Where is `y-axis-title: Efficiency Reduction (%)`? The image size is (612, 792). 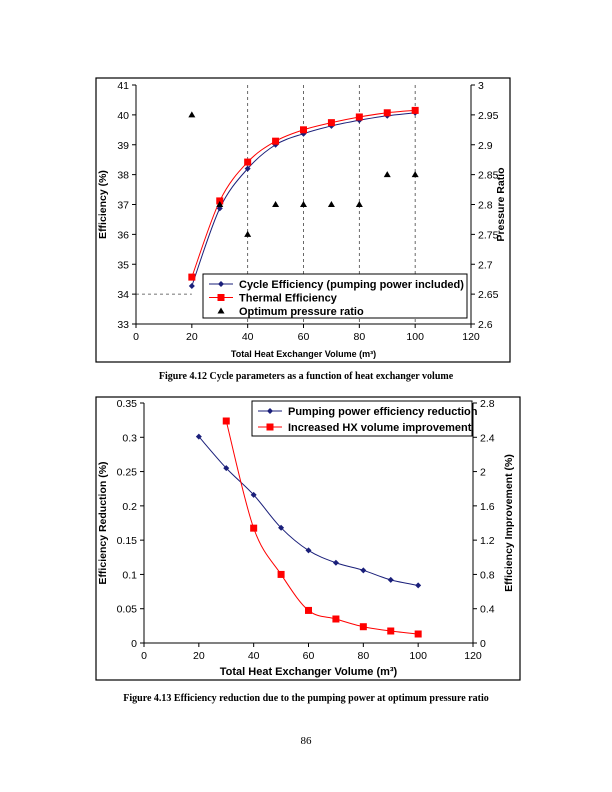 y-axis-title: Efficiency Reduction (%) is located at coordinates (103, 522).